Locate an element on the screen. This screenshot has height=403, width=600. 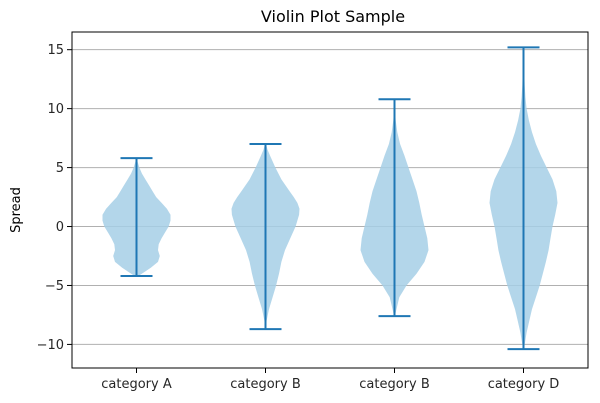
y-tick-label: 15 is located at coordinates (55, 50).